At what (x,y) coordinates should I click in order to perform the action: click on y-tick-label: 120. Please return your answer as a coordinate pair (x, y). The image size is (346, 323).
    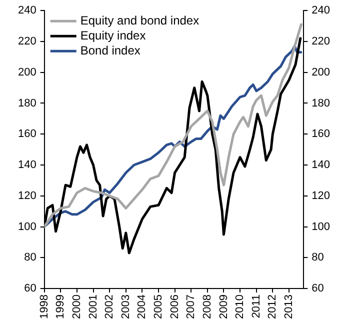
    Looking at the image, I should click on (27, 196).